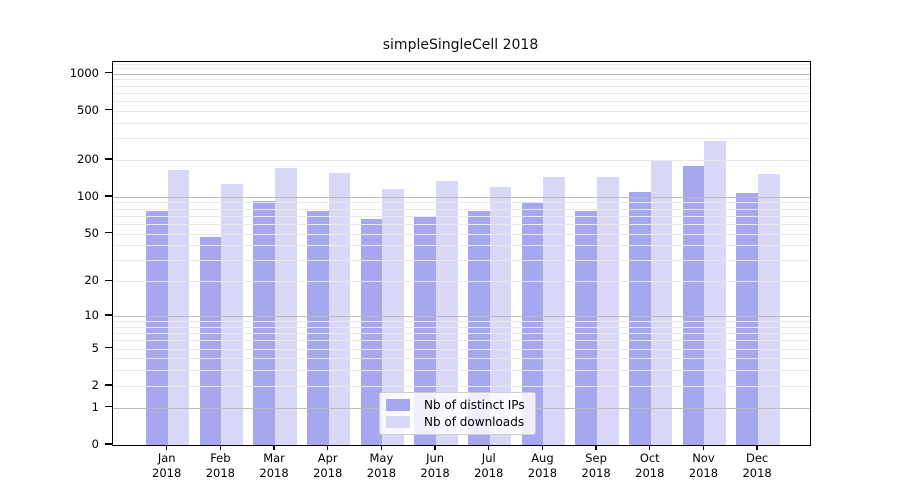 The height and width of the screenshot is (500, 900). I want to click on legend-label: Nb of downloads, so click(474, 422).